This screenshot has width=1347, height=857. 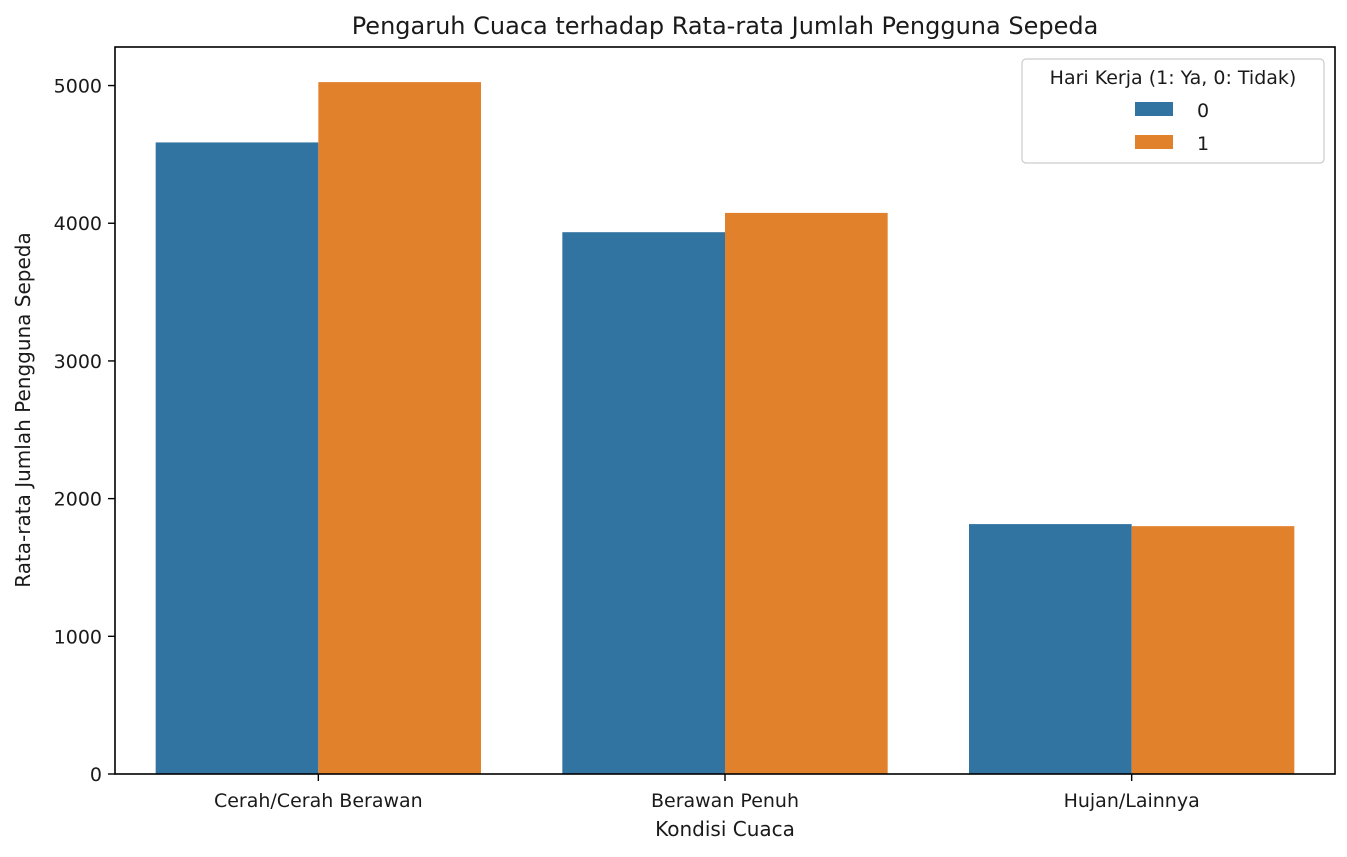 What do you see at coordinates (78, 637) in the screenshot?
I see `y-tick-label-1: 1000` at bounding box center [78, 637].